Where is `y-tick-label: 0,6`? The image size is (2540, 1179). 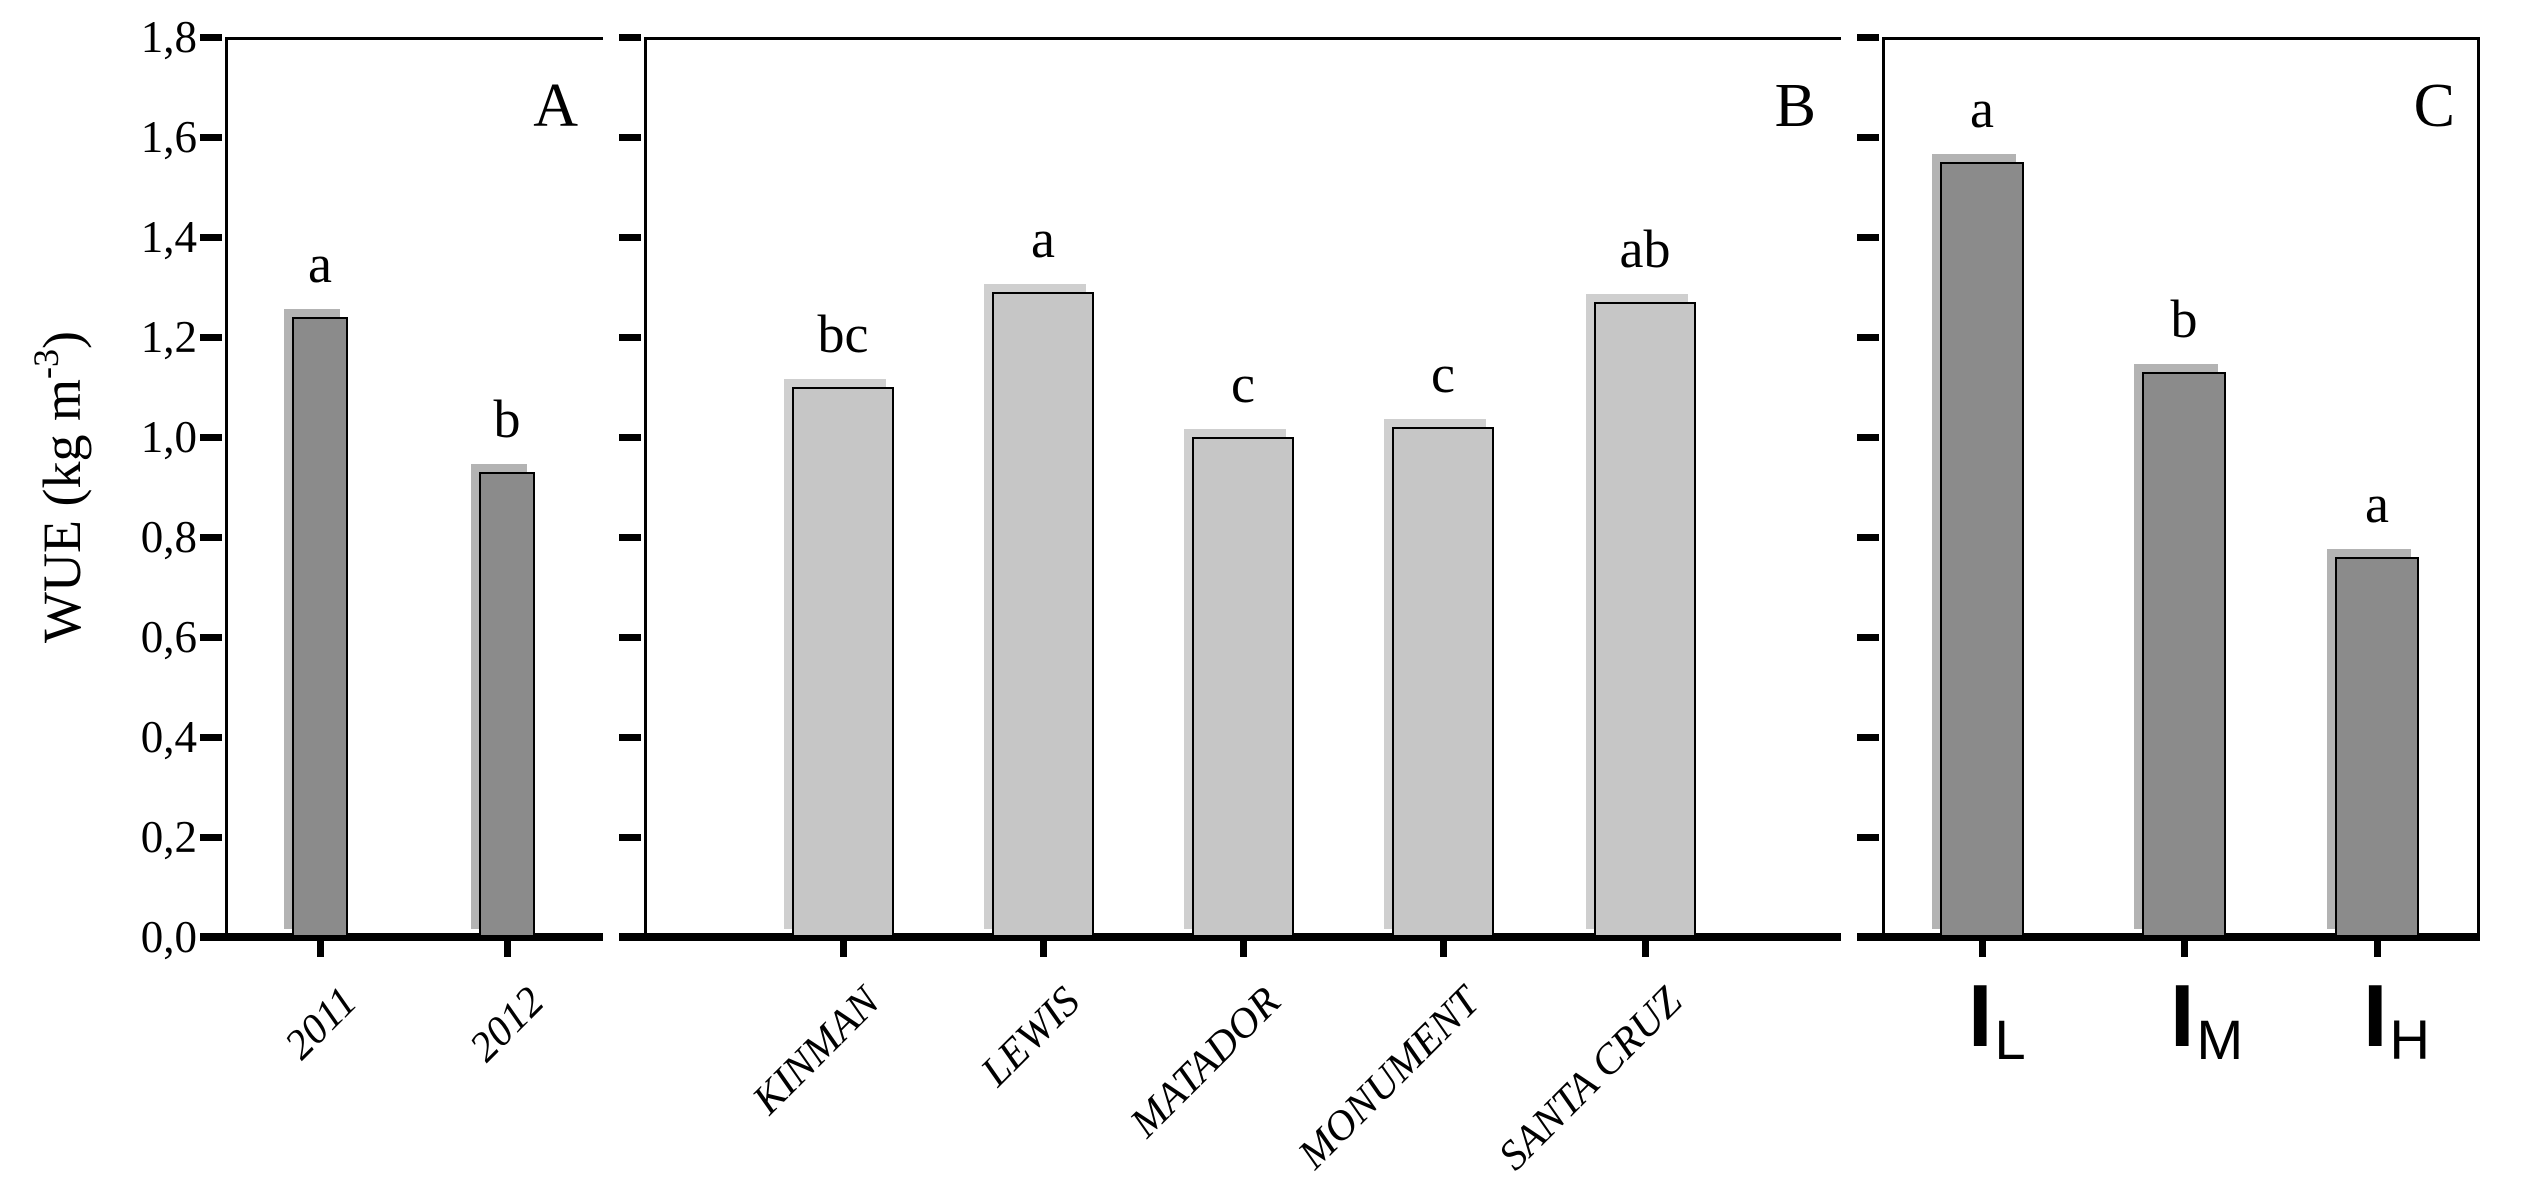 y-tick-label: 0,6 is located at coordinates (168, 637).